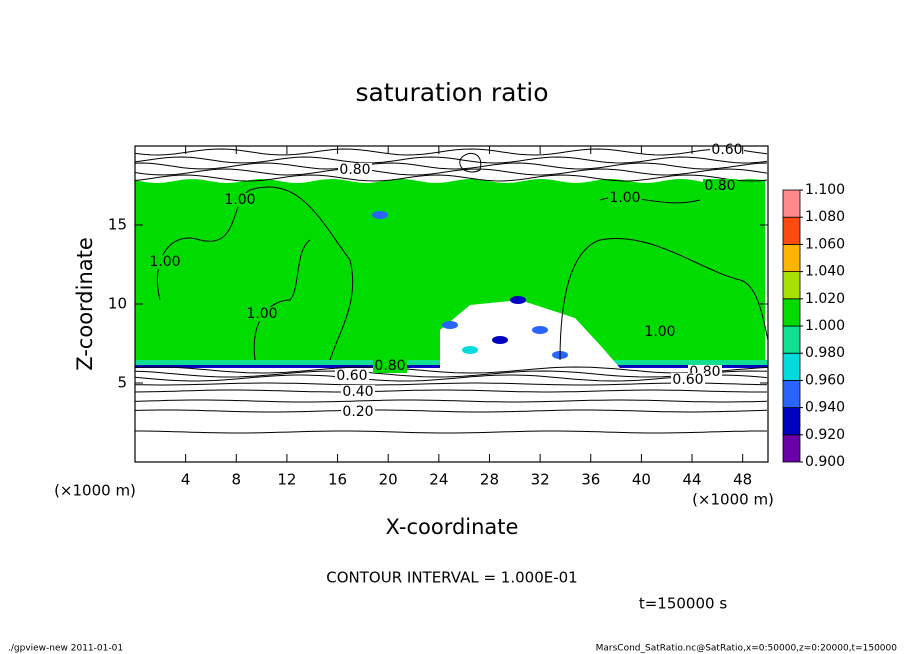 The width and height of the screenshot is (904, 654). Describe the element at coordinates (825, 244) in the screenshot. I see `colorbar-tick-label: 1.060` at that location.